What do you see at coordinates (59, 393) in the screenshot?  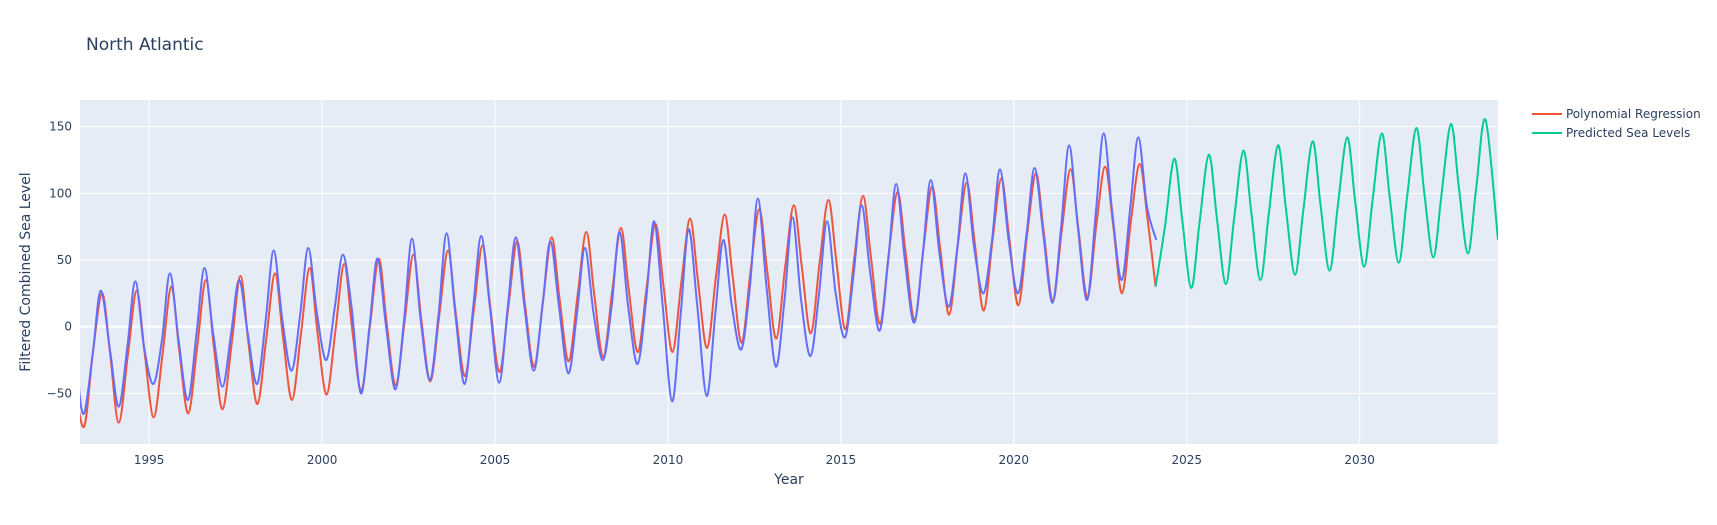 I see `y-tick-label: −50` at bounding box center [59, 393].